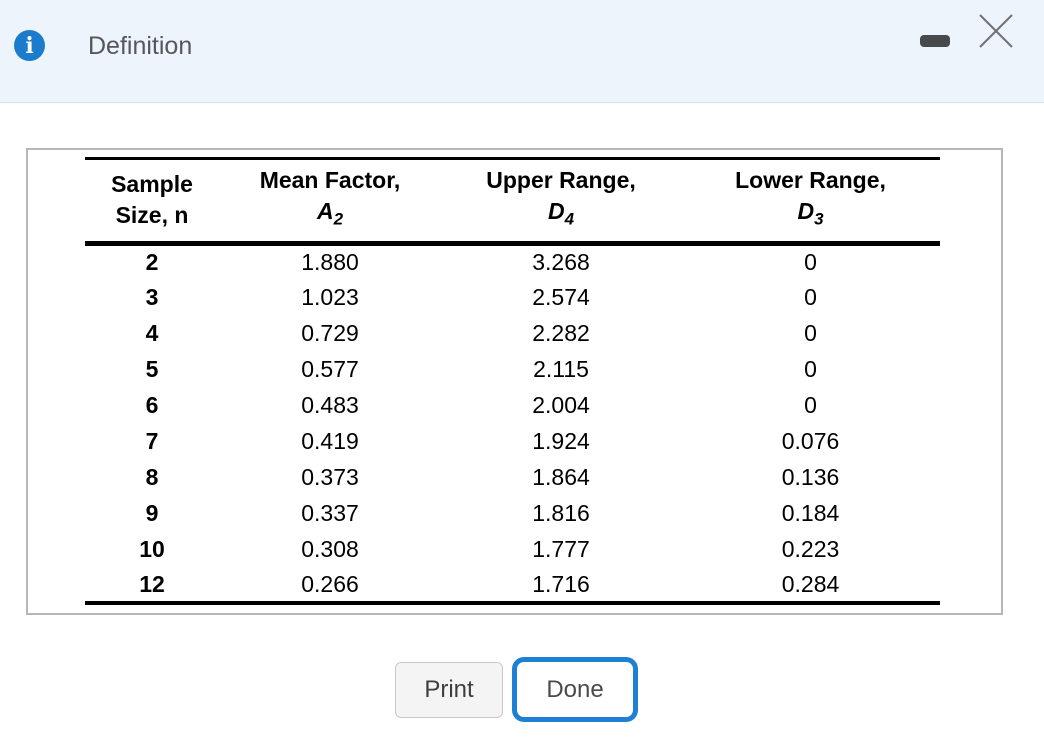 The width and height of the screenshot is (1044, 744). I want to click on col-header-lower-range: Lower Range, D3, so click(810, 202).